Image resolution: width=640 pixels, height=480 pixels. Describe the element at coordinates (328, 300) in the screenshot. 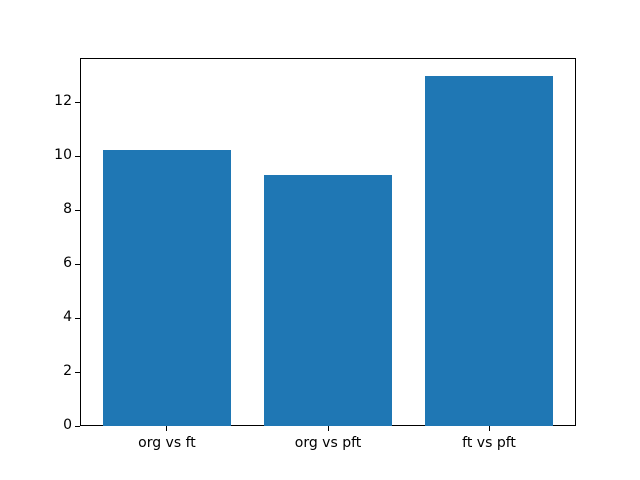

I see `bar-org-vs-pft` at that location.